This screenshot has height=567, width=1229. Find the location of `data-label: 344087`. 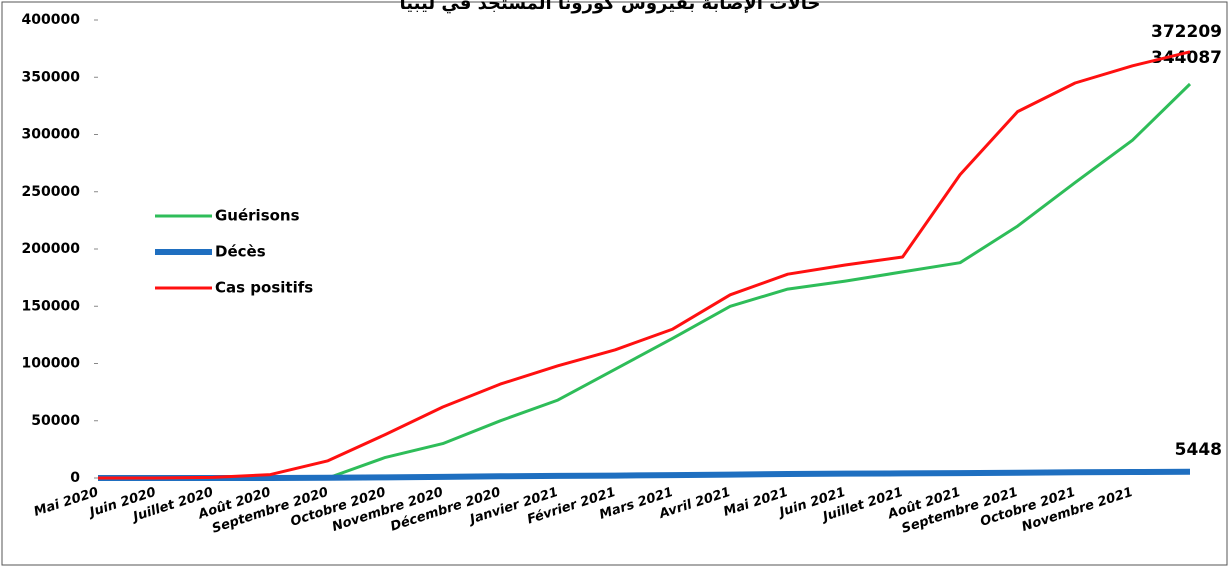

data-label: 344087 is located at coordinates (1186, 58).